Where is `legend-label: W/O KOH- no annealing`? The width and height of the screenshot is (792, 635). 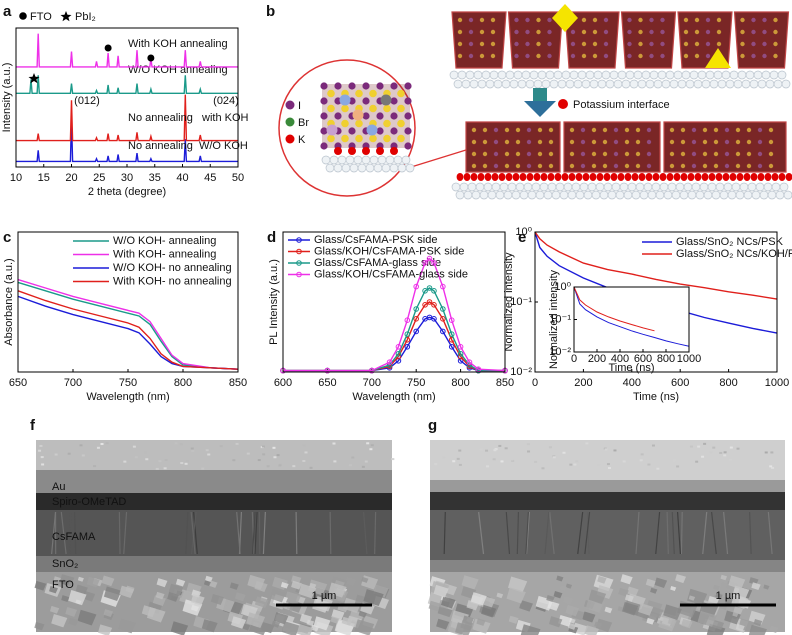 legend-label: W/O KOH- no annealing is located at coordinates (172, 268).